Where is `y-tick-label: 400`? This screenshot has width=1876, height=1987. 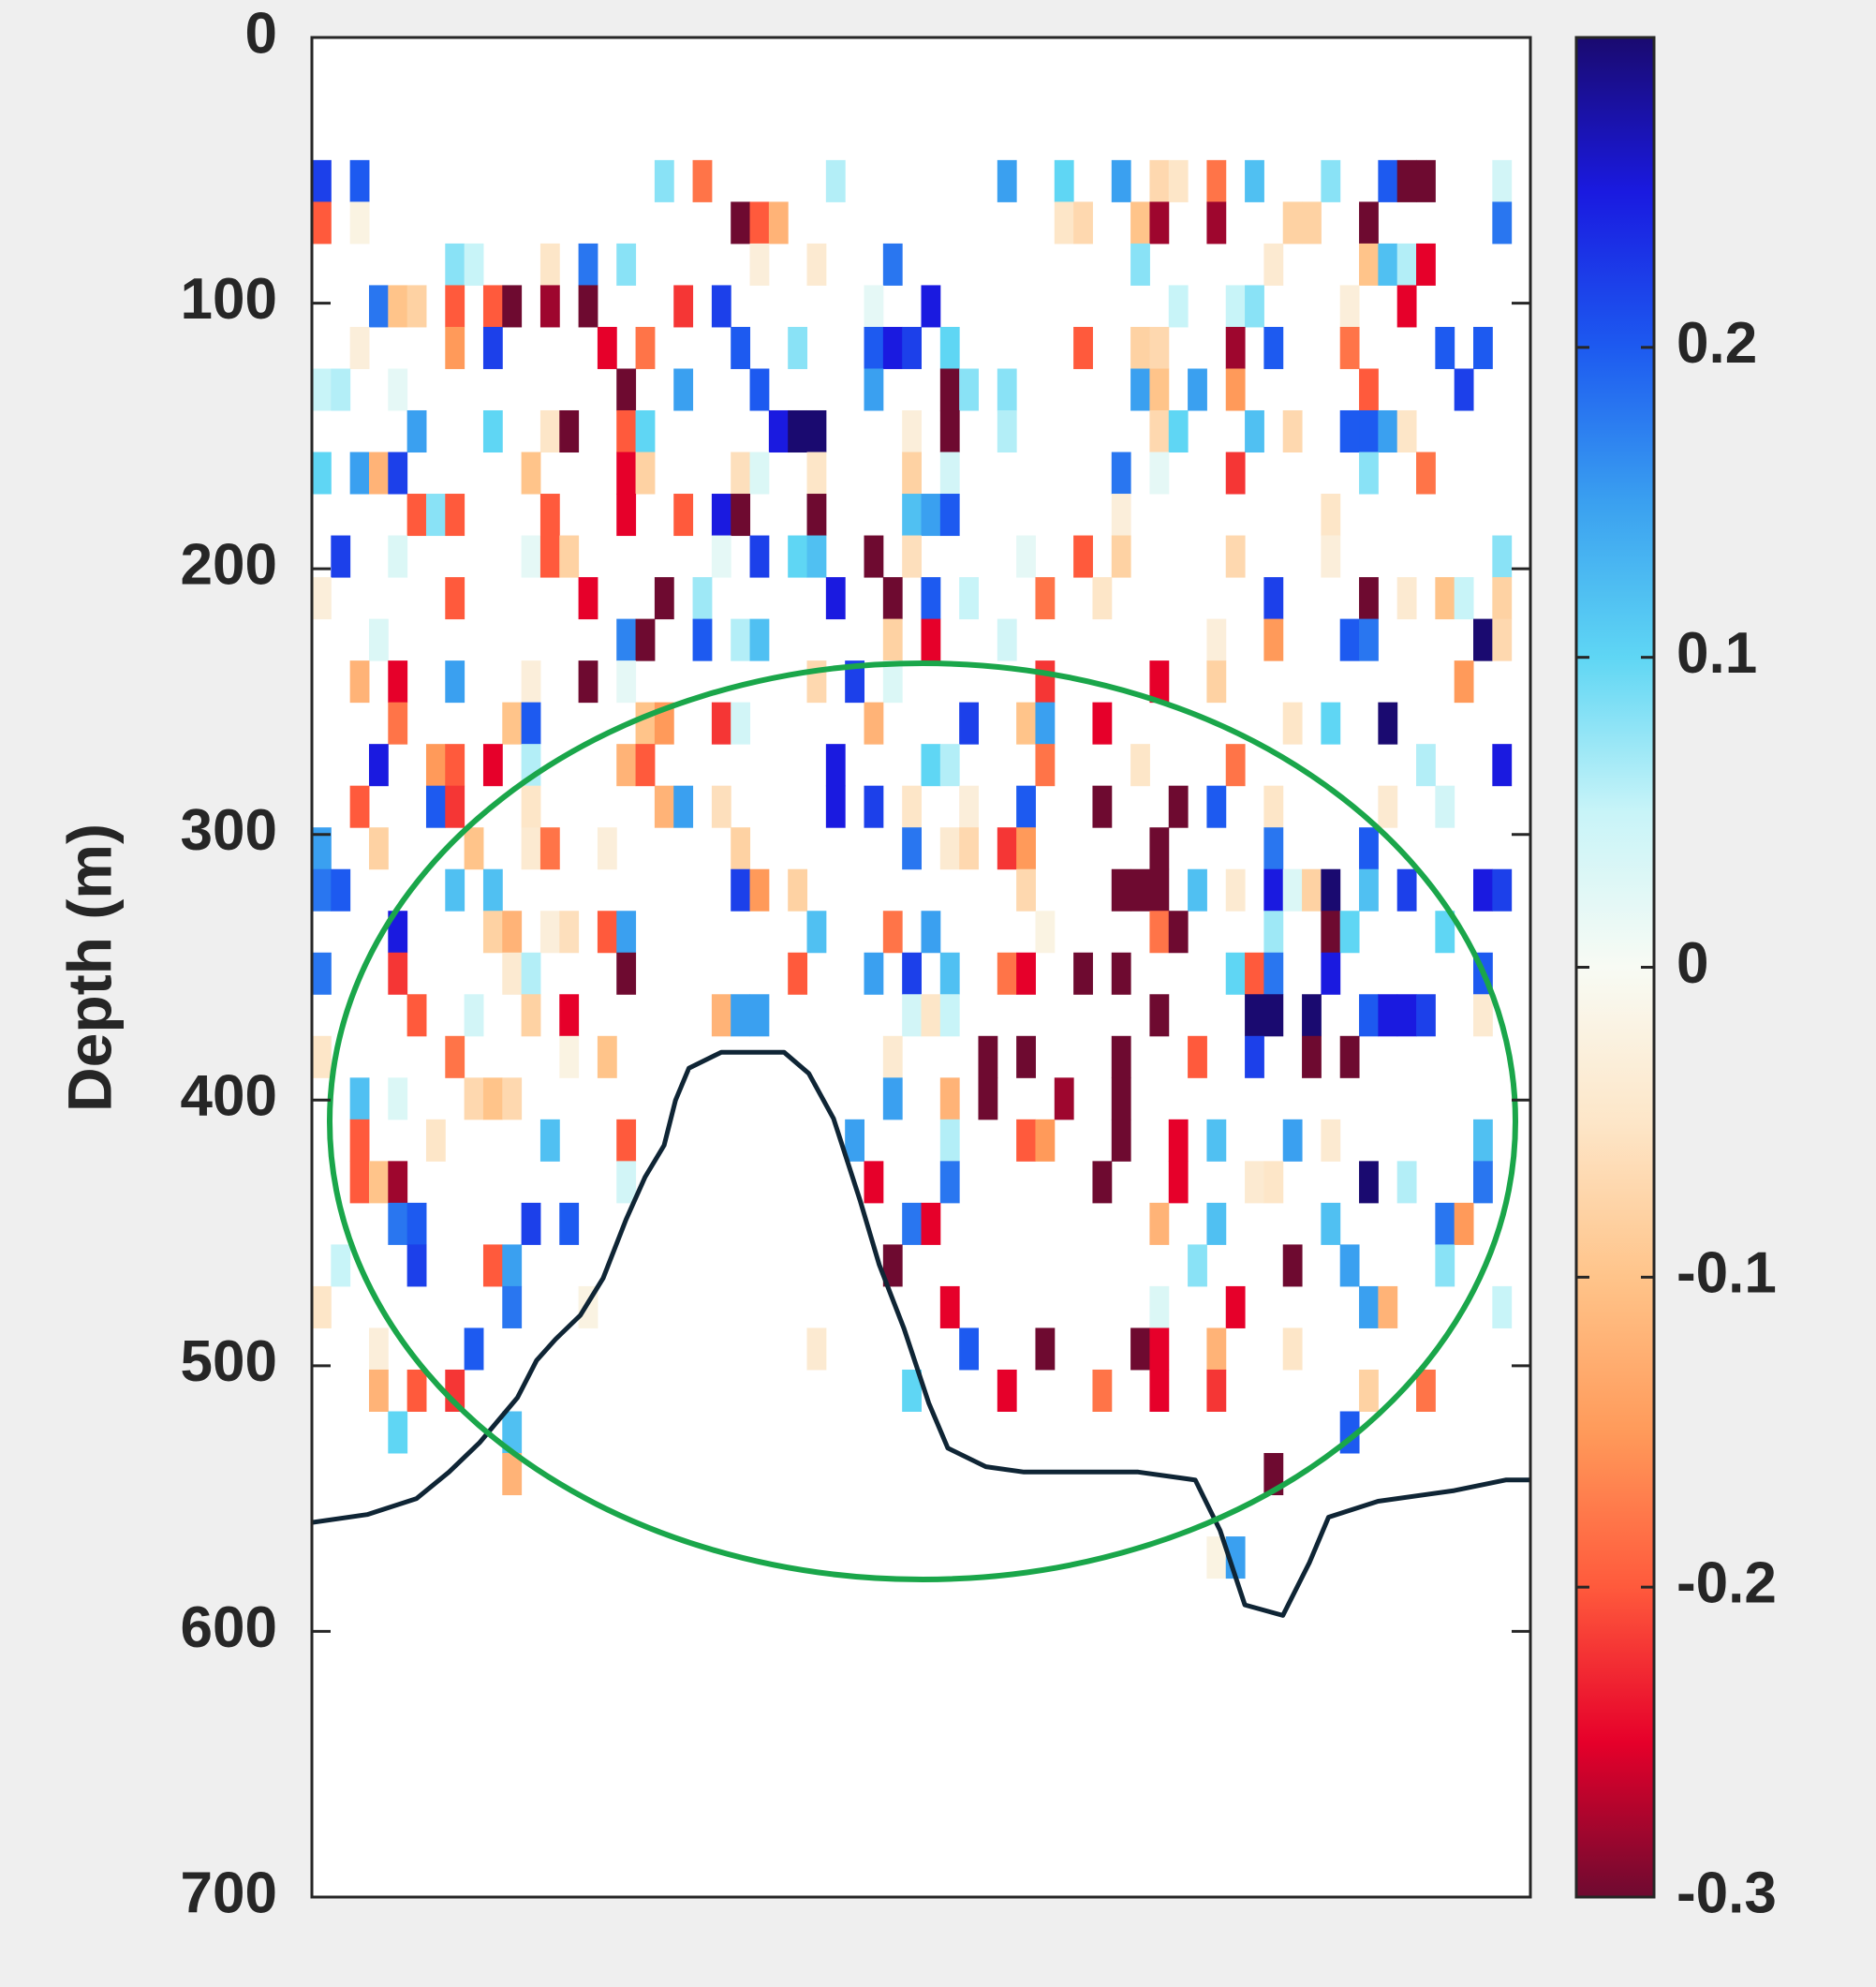
y-tick-label: 400 is located at coordinates (229, 1096).